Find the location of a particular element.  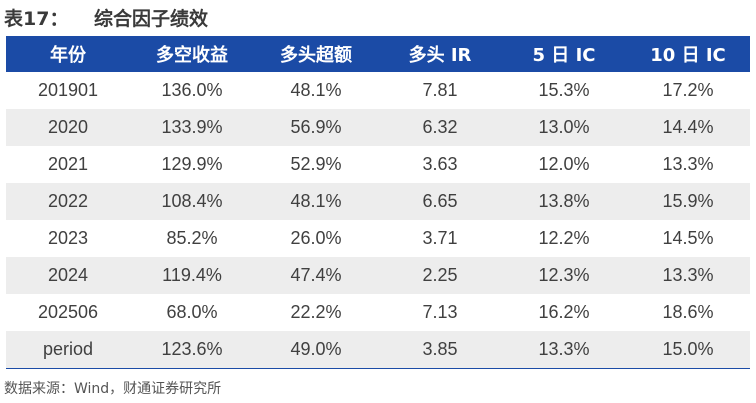

column-header-year: 年份 is located at coordinates (68, 55).